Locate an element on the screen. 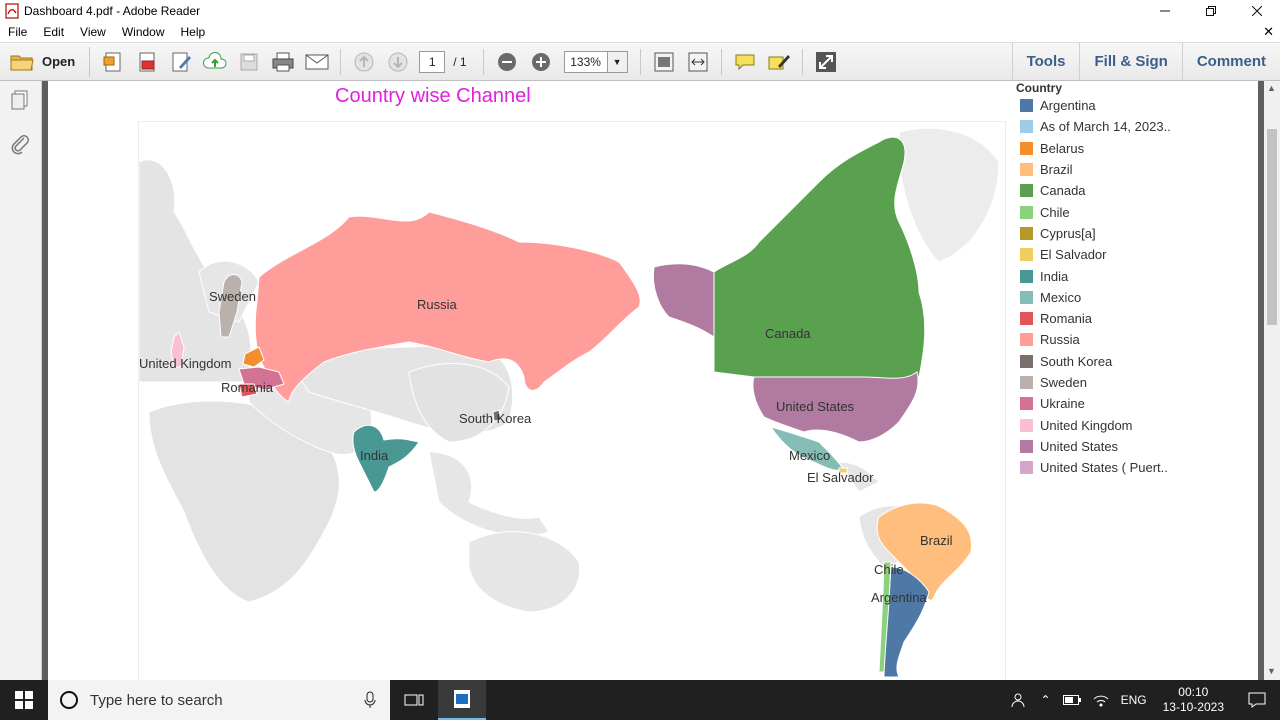 The width and height of the screenshot is (1280, 720). email-button is located at coordinates (317, 62).